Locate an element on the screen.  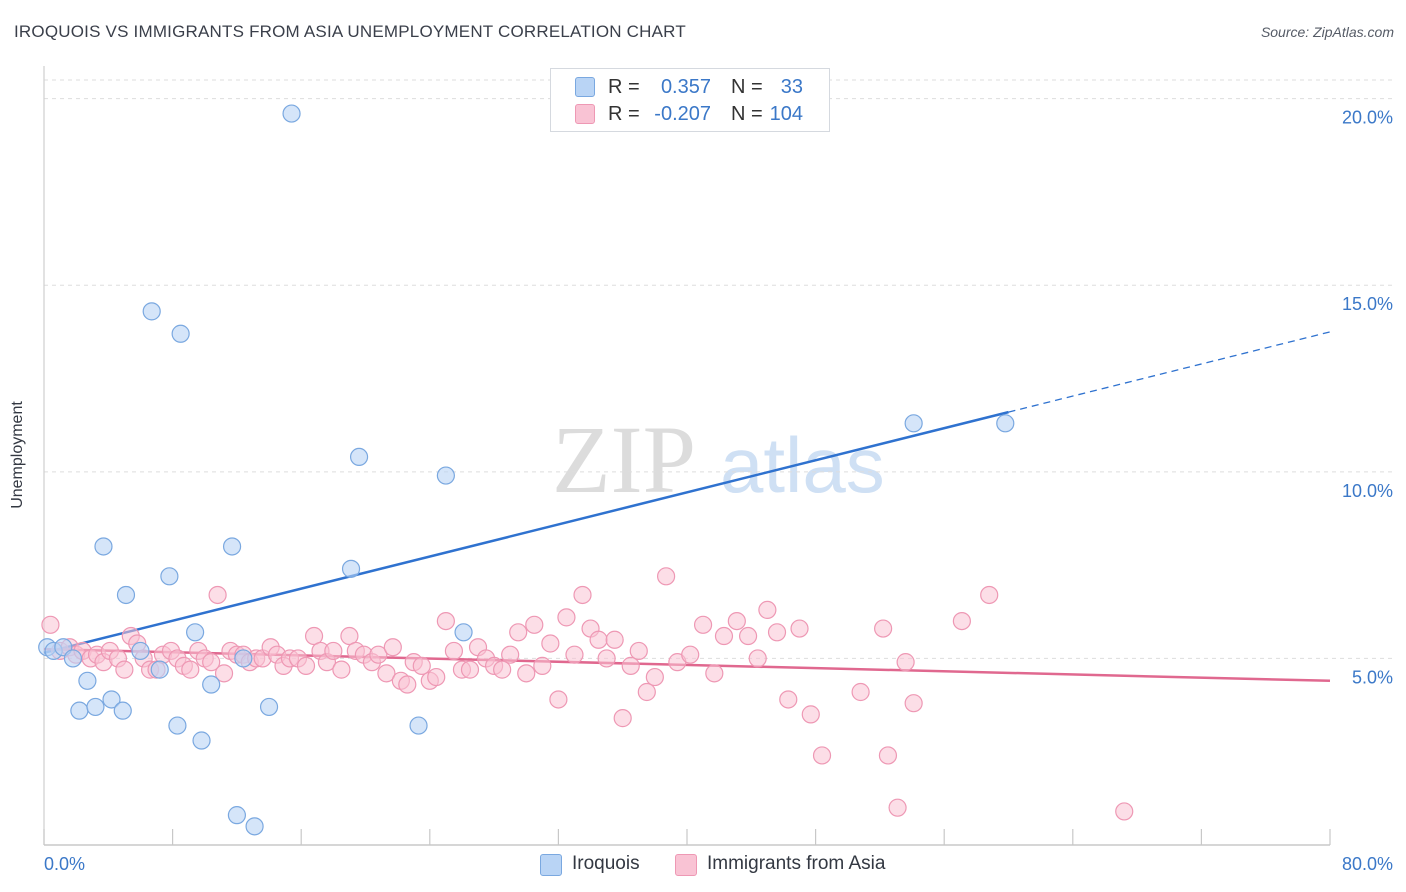
watermark: ZIP atlas is located at coordinates (718, 459).